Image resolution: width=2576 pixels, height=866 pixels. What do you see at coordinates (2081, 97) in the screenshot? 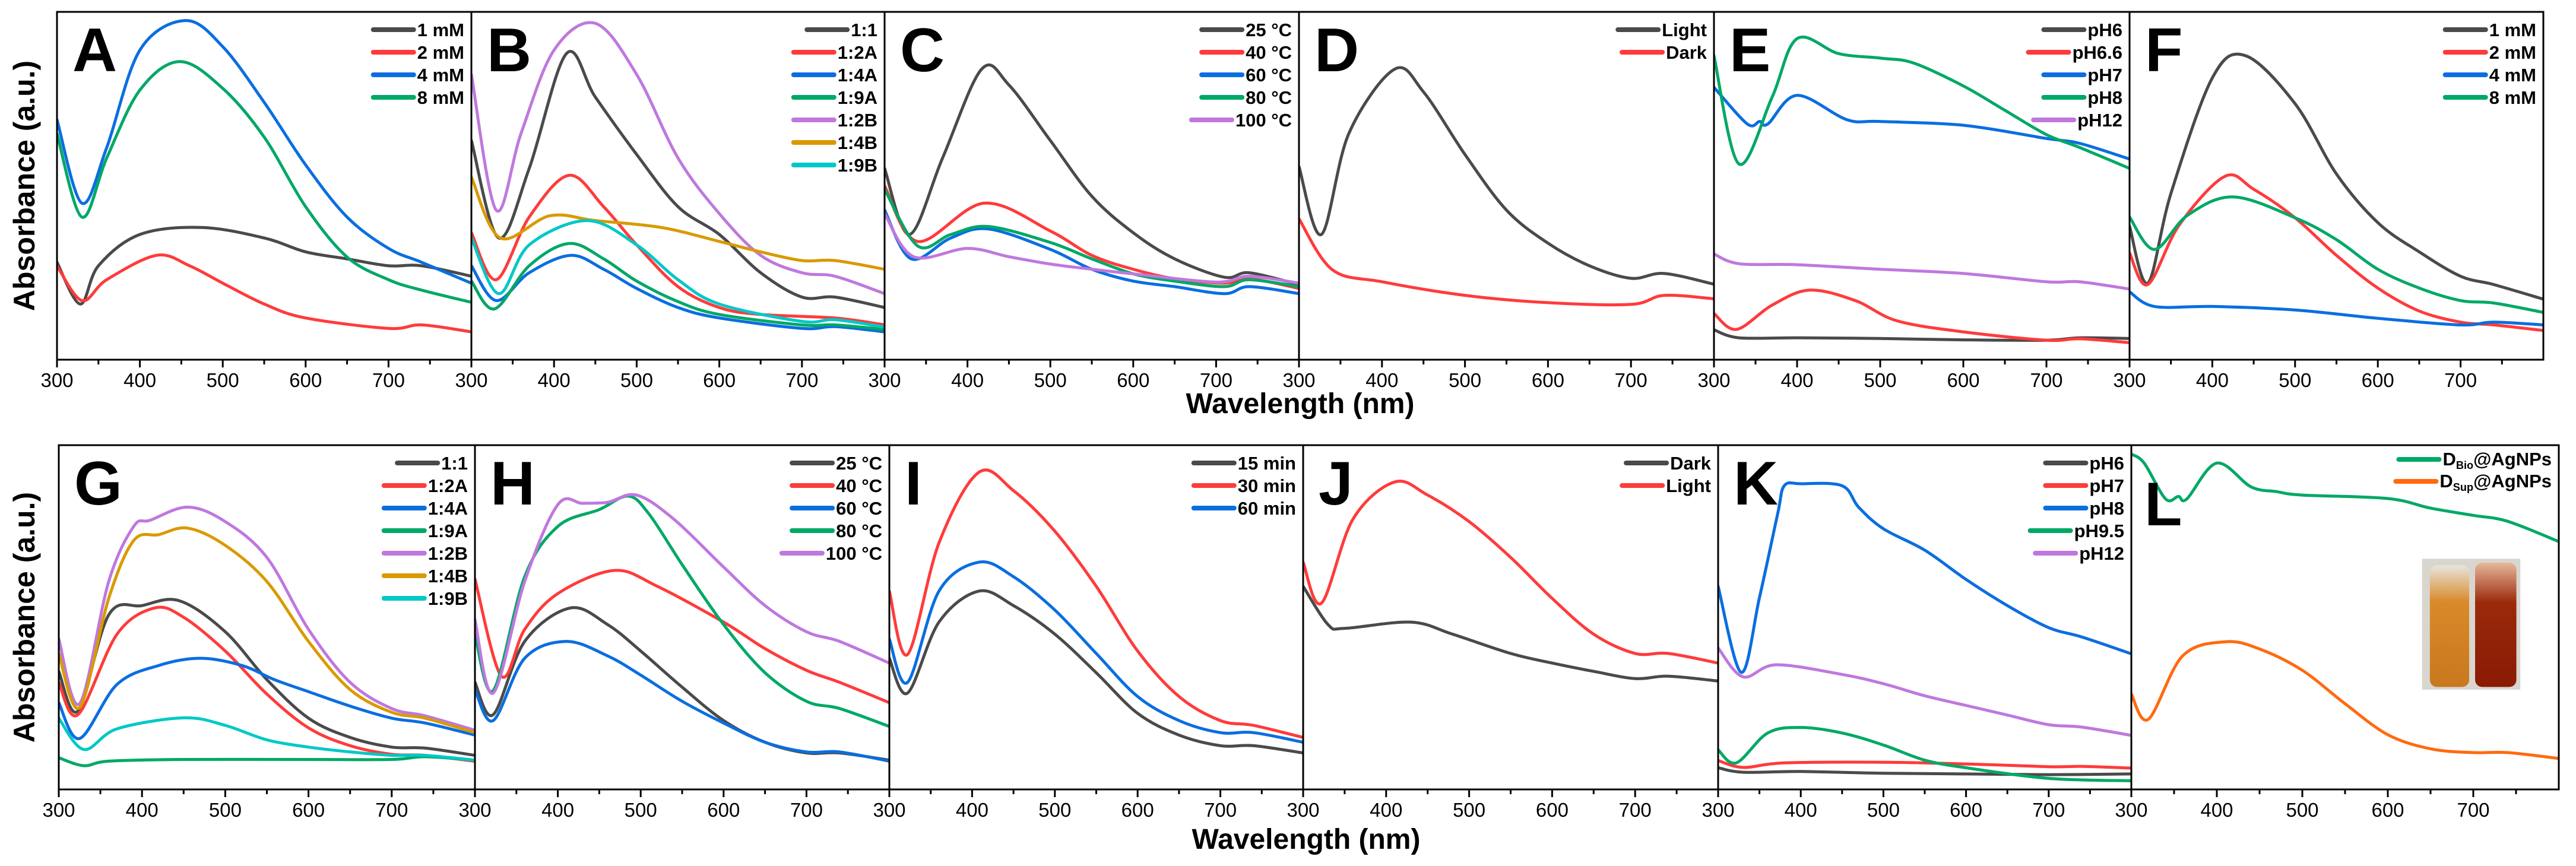
I see `legend-entry: pH8` at bounding box center [2081, 97].